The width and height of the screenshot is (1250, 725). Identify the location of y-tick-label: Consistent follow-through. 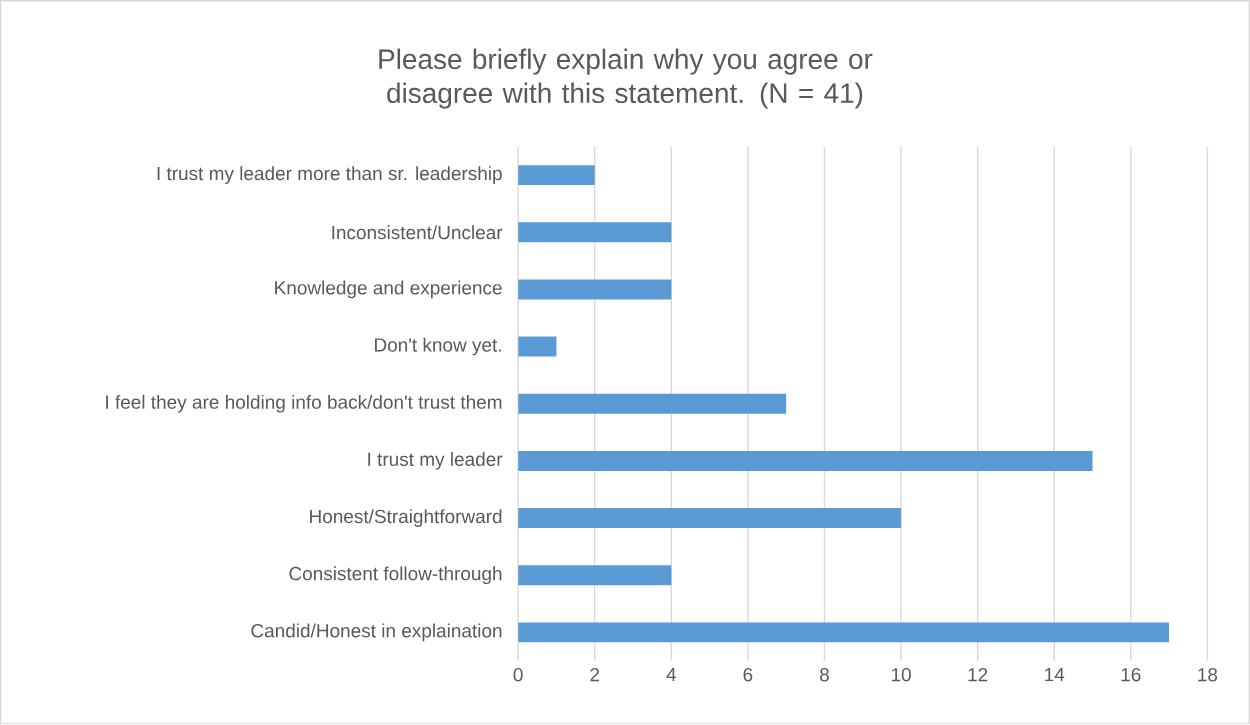
(395, 575).